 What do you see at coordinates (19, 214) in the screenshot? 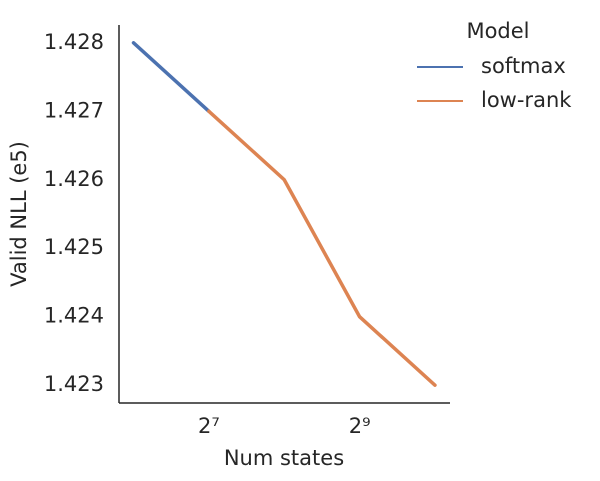
I see `y-axis-label: Valid NLL (e5)` at bounding box center [19, 214].